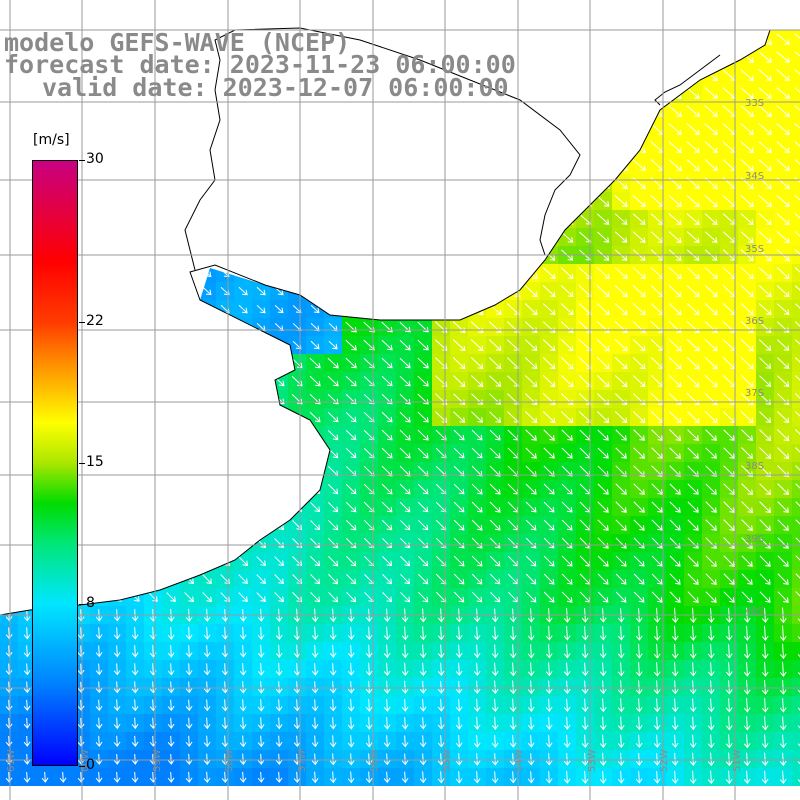 This screenshot has height=800, width=800. I want to click on lat-label: 33S, so click(754, 103).